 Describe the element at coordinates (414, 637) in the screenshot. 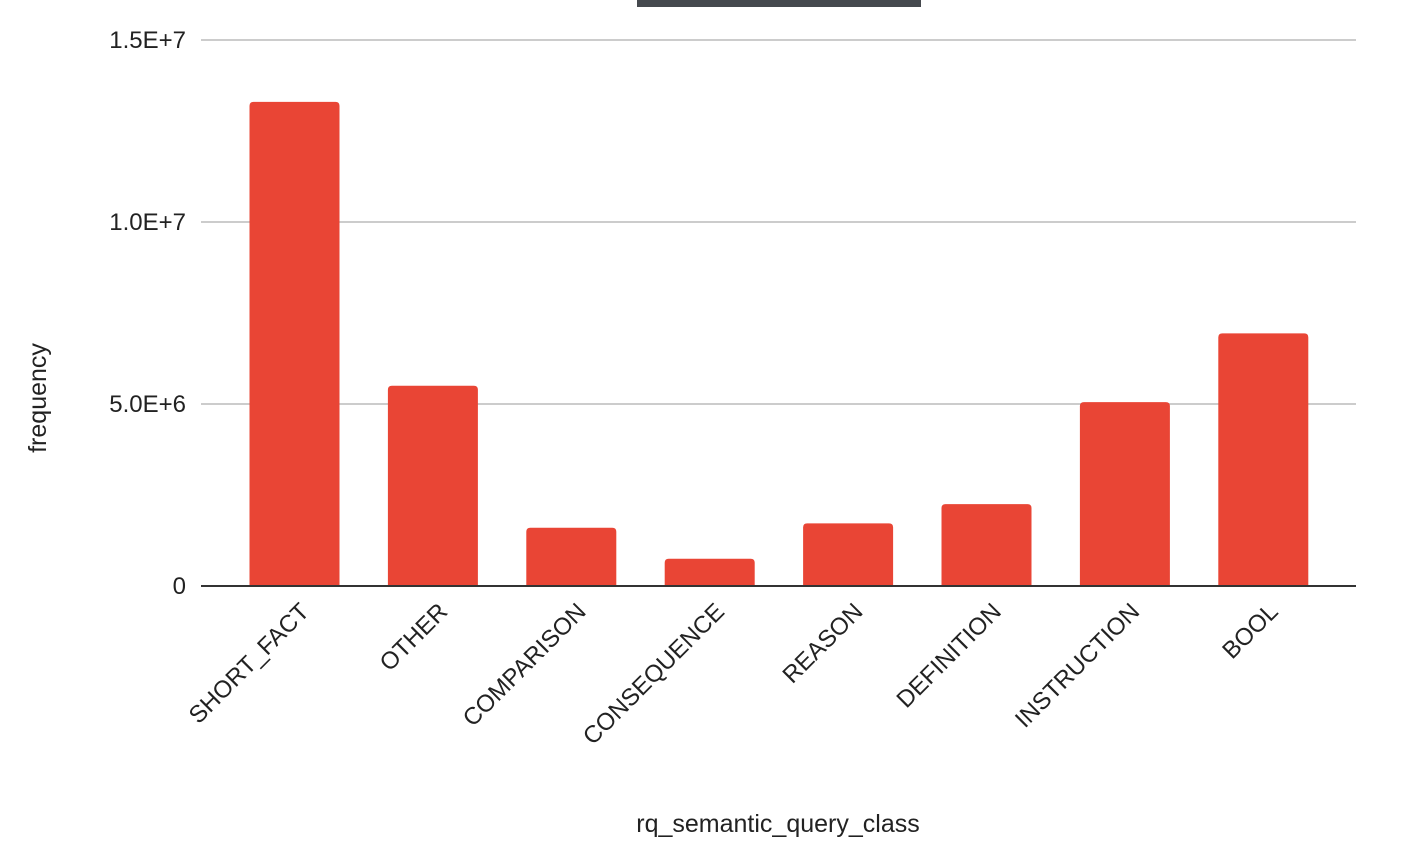

I see `x-tick-label: OTHER` at that location.